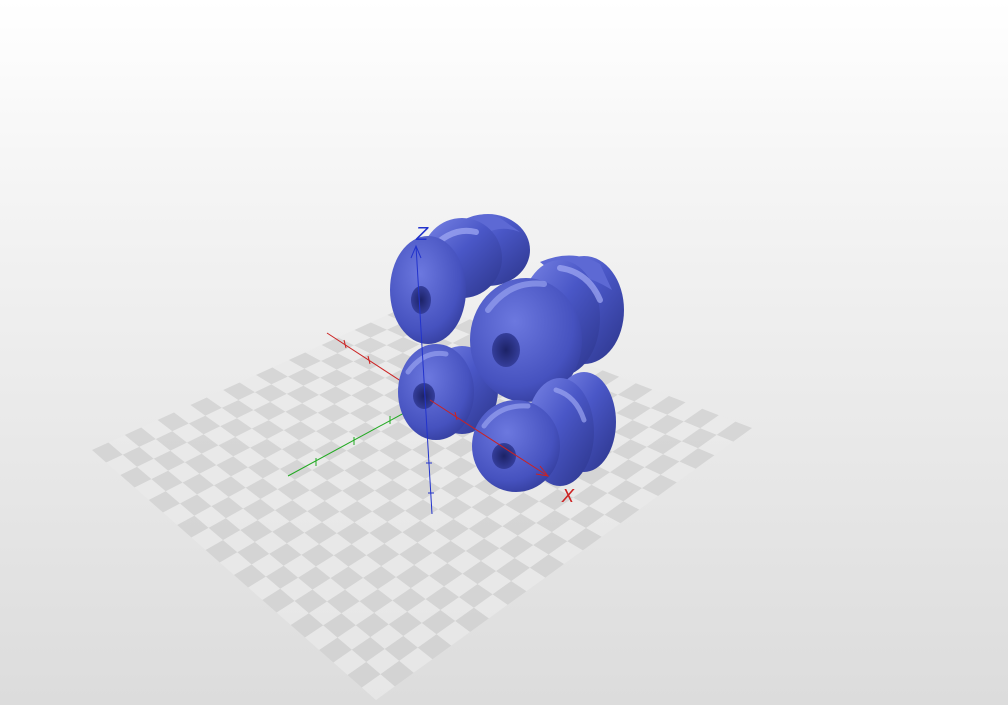  I want to click on wheel-part-top-left, so click(460, 279).